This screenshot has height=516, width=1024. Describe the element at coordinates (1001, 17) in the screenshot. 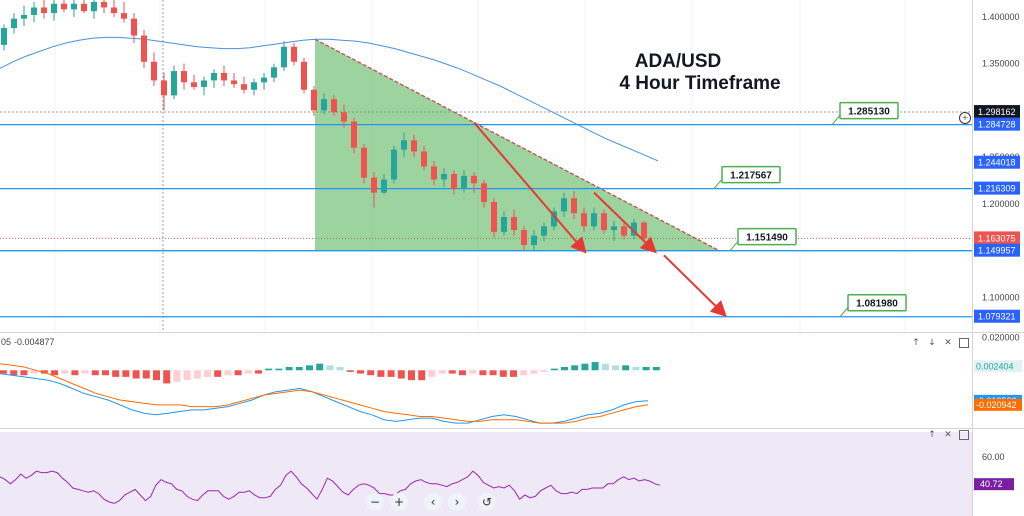

I see `price-axis-tick: 1.400000` at that location.